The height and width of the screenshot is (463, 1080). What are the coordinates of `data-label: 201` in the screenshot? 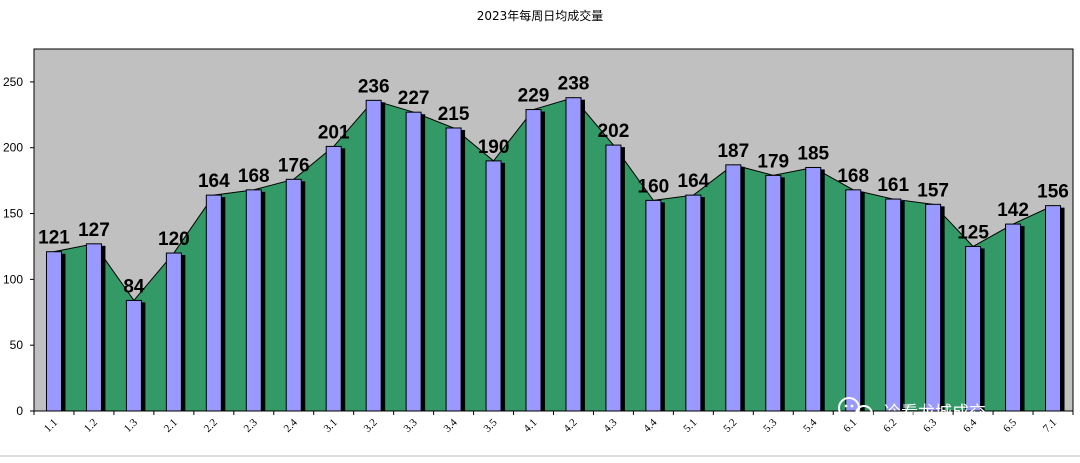 It's located at (334, 132).